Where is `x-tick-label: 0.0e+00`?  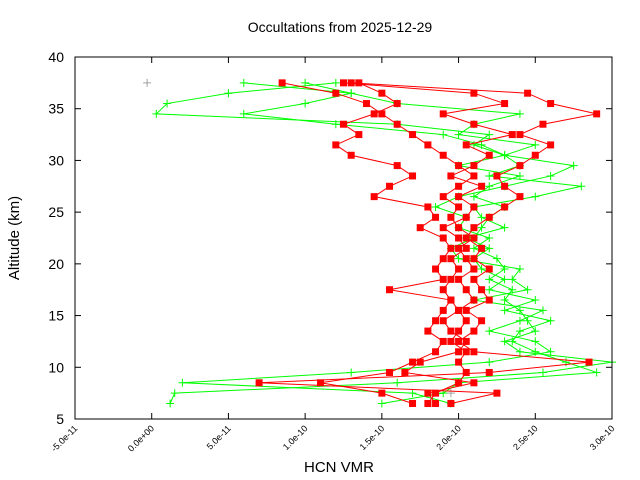
x-tick-label: 0.0e+00 is located at coordinates (141, 438).